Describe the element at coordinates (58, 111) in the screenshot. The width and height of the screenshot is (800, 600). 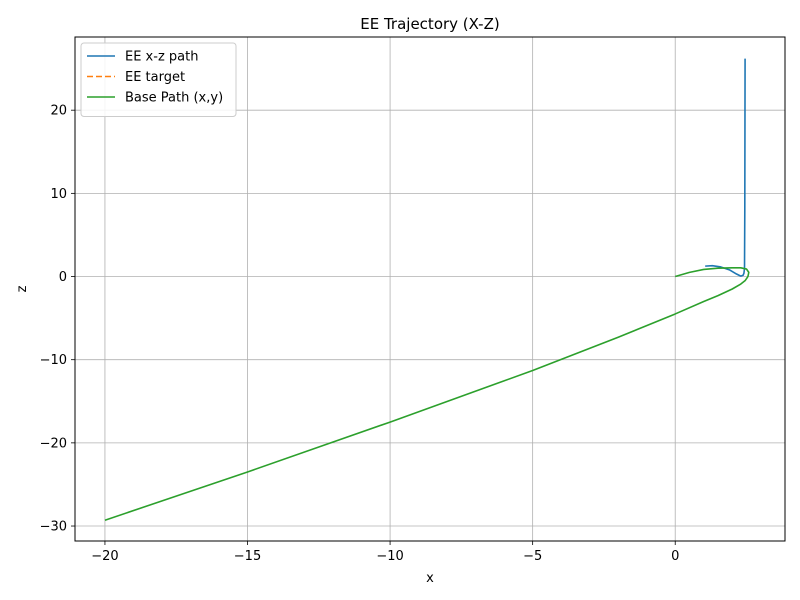
I see `y-tick-label: 20` at that location.